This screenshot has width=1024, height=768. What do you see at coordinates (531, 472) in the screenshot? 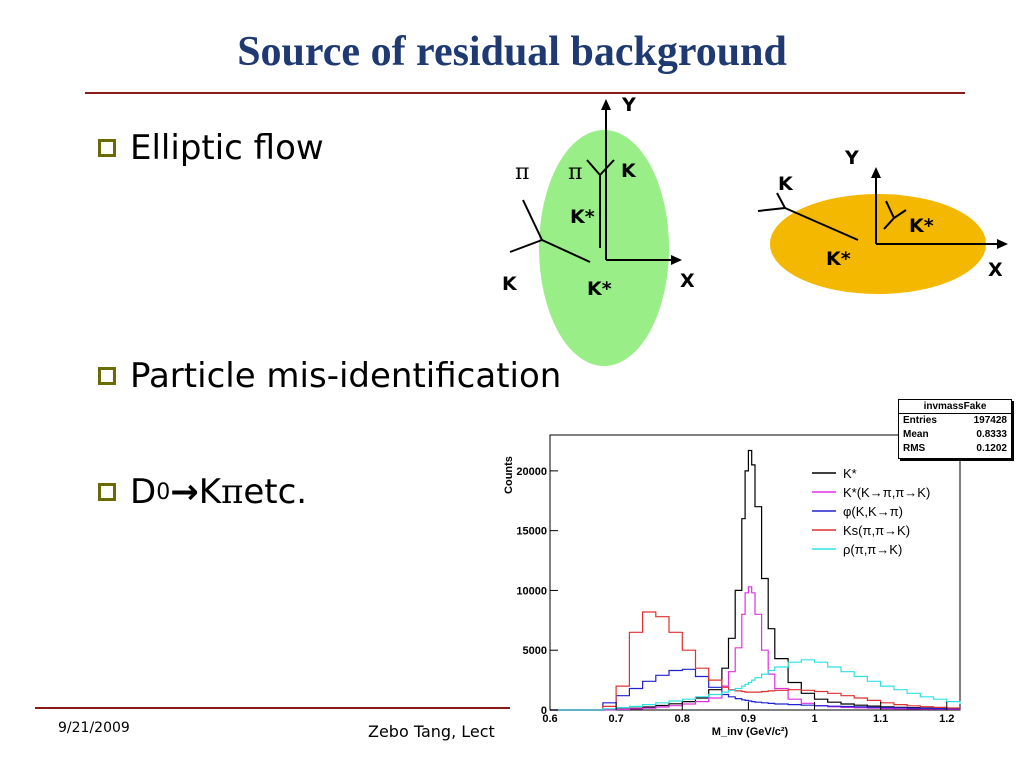
I see `y-tick-label: 20000` at bounding box center [531, 472].